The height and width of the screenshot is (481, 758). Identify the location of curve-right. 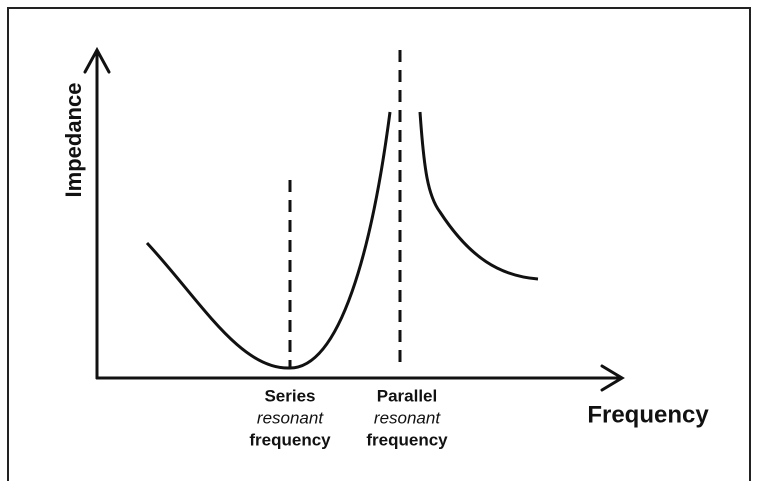
(478, 196).